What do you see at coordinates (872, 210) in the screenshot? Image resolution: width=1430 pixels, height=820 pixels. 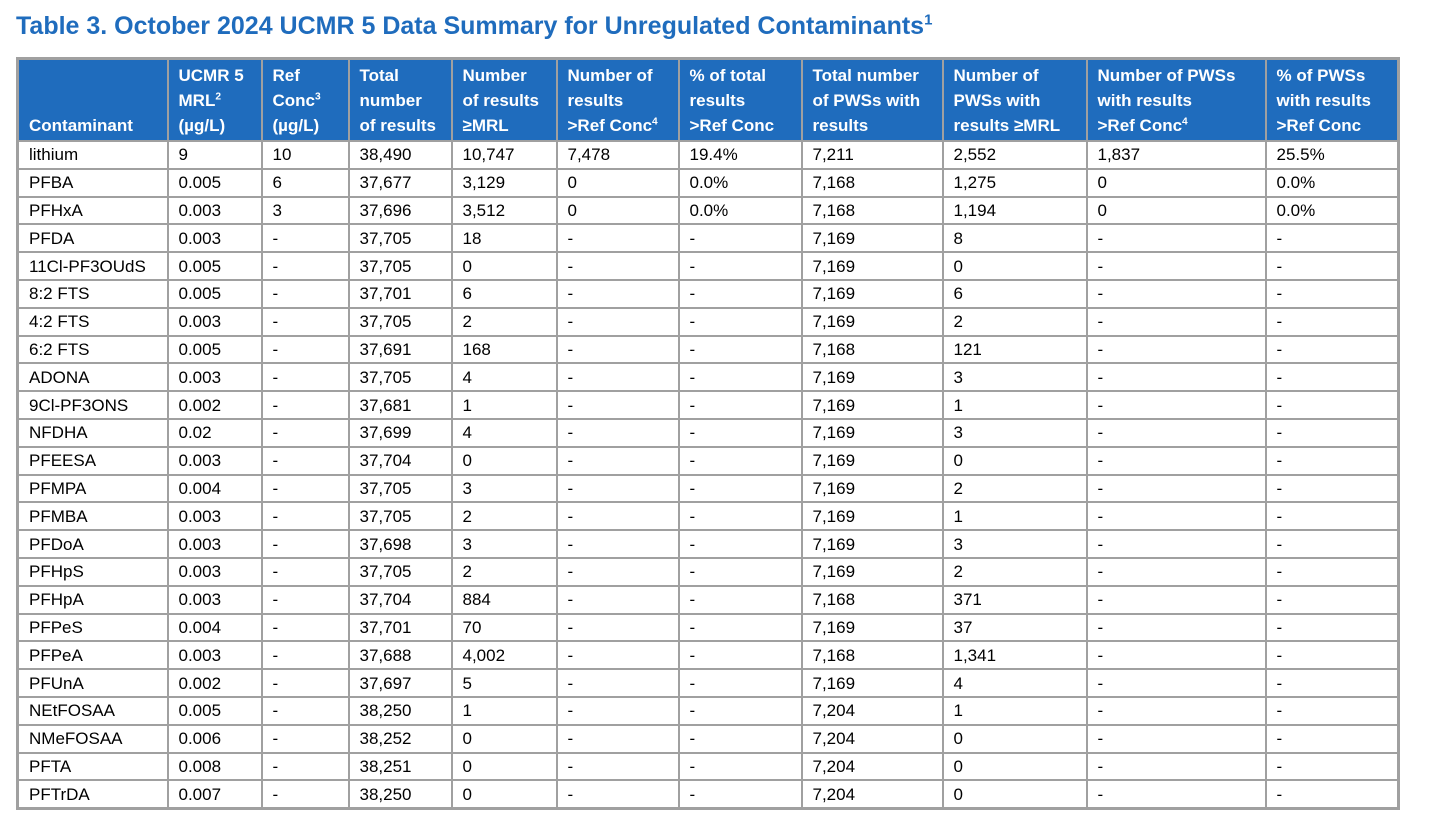 I see `table-cell: 7,168` at bounding box center [872, 210].